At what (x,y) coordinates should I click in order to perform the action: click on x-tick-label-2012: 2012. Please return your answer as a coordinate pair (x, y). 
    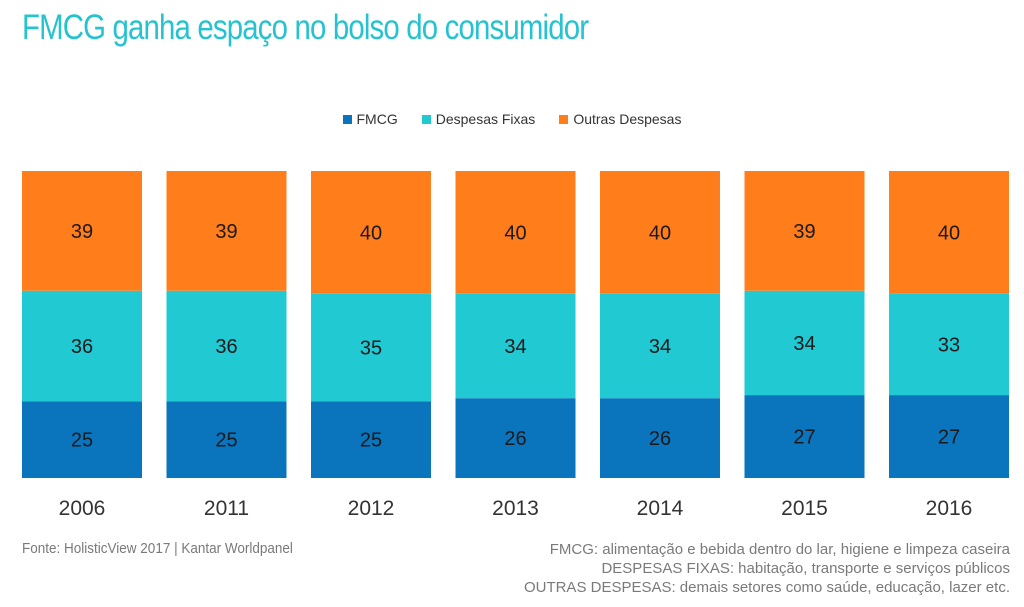
    Looking at the image, I should click on (371, 508).